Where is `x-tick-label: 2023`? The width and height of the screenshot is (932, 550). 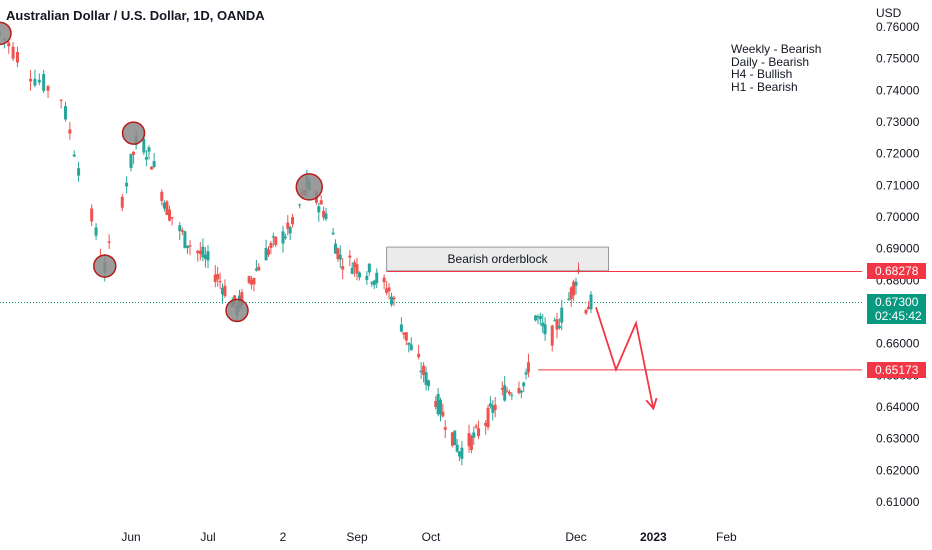 x-tick-label: 2023 is located at coordinates (653, 537).